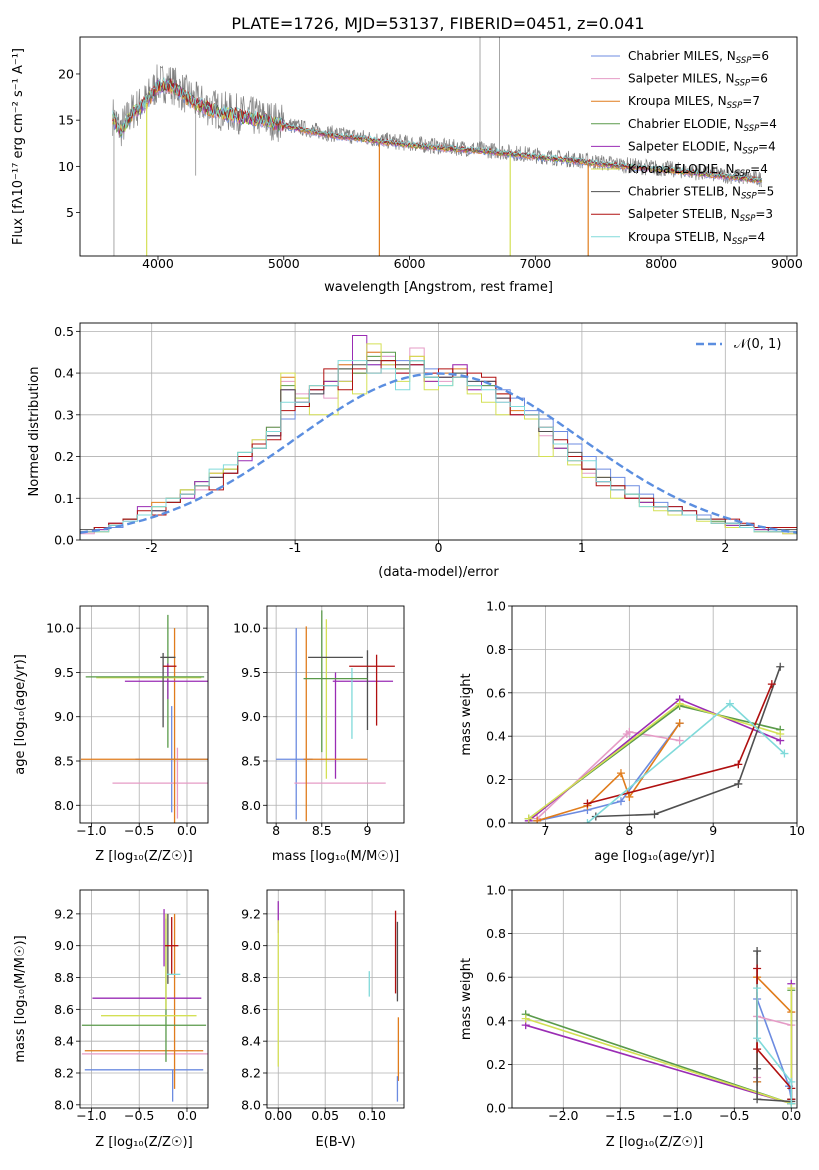  I want to click on y-axis-label: Normed distribution, so click(34, 432).